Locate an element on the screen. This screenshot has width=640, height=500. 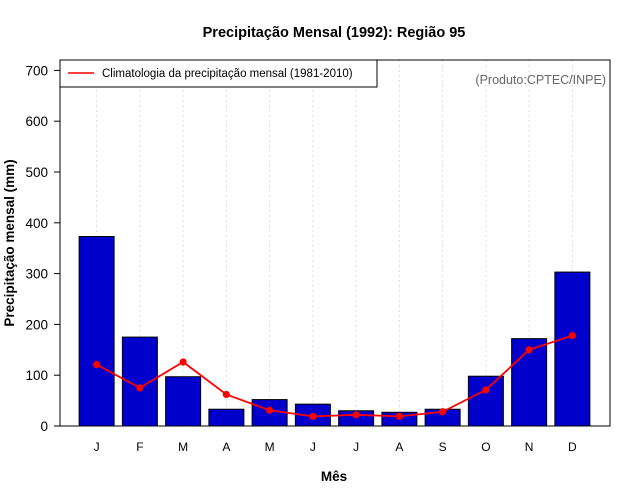
x-tick-label: F is located at coordinates (139, 447).